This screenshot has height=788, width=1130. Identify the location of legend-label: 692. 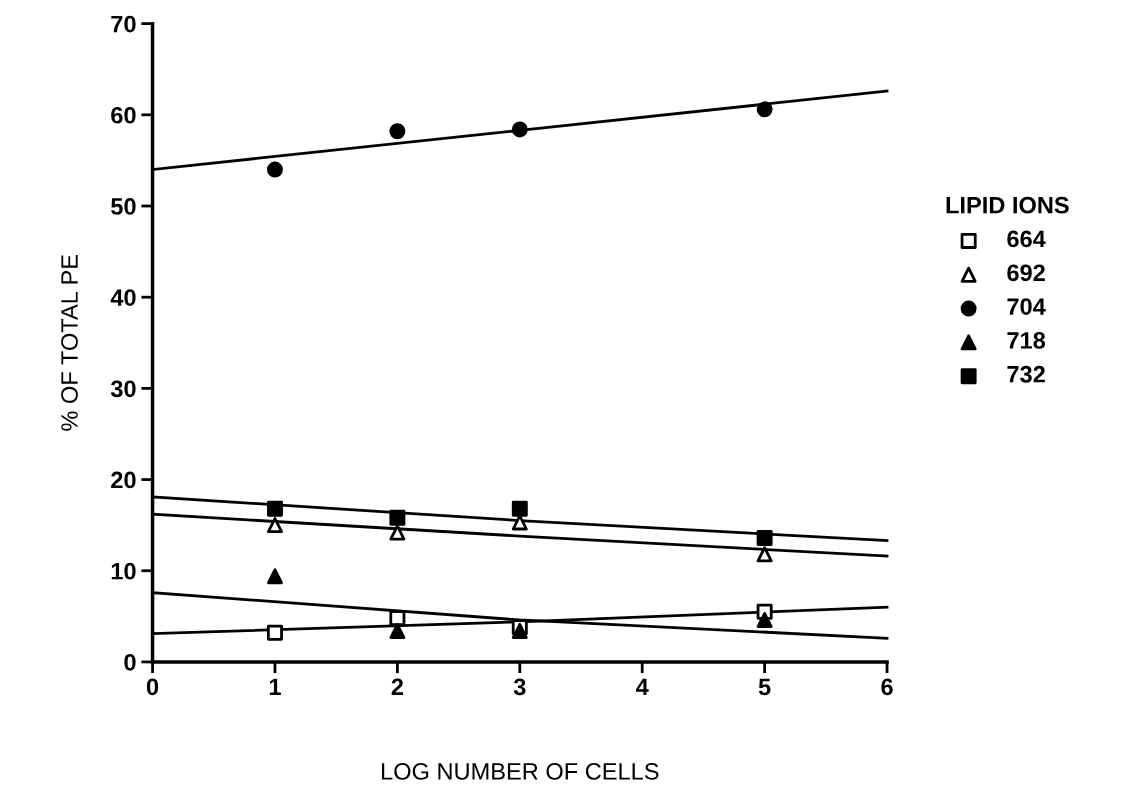
(1026, 273).